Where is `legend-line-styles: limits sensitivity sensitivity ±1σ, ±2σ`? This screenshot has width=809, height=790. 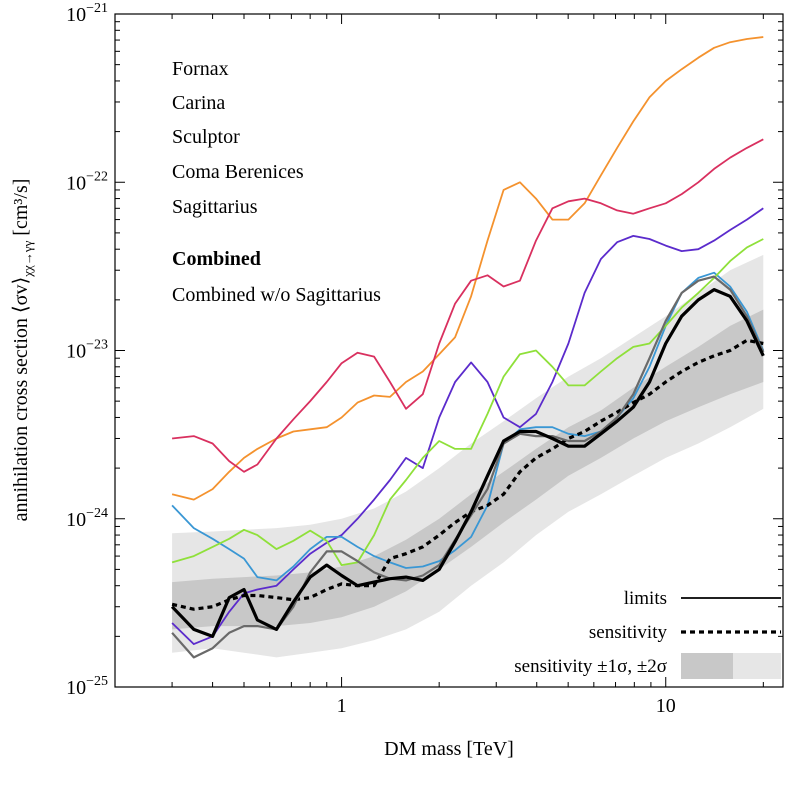
legend-line-styles: limits sensitivity sensitivity ±1σ, ±2σ is located at coordinates (647, 633).